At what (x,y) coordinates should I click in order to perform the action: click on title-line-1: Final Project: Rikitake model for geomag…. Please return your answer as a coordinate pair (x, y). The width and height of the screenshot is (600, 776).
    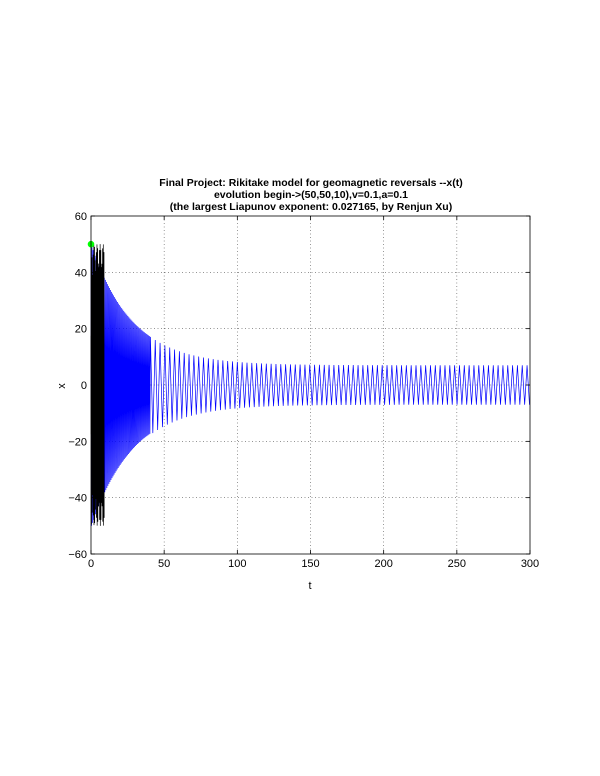
    Looking at the image, I should click on (310, 183).